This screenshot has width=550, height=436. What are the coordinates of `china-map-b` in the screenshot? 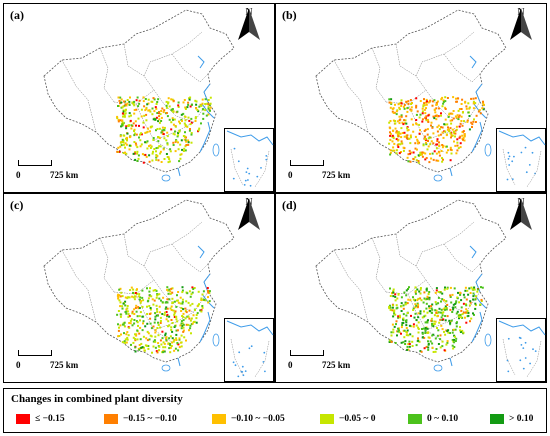 It's located at (411, 95).